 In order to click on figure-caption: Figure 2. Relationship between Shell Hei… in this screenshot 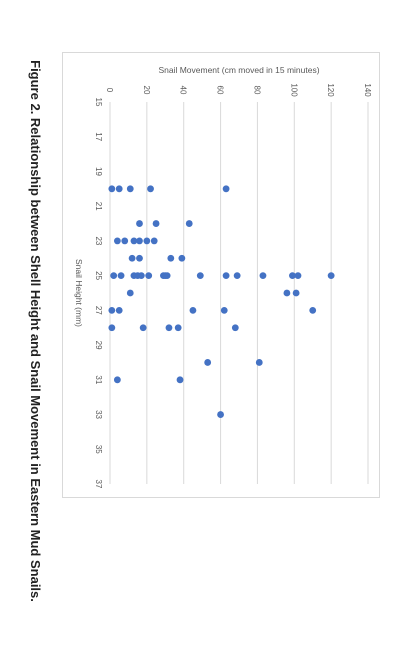, I will do `click(35, 331)`.